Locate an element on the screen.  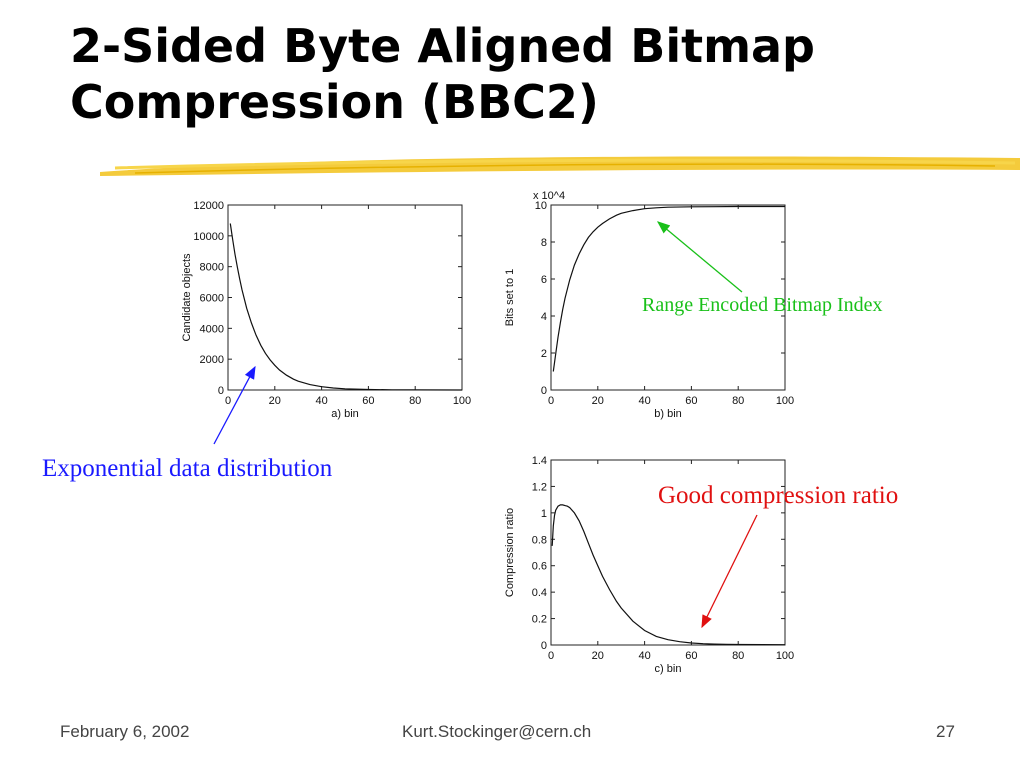
arrow-good-compression is located at coordinates (729, 571).